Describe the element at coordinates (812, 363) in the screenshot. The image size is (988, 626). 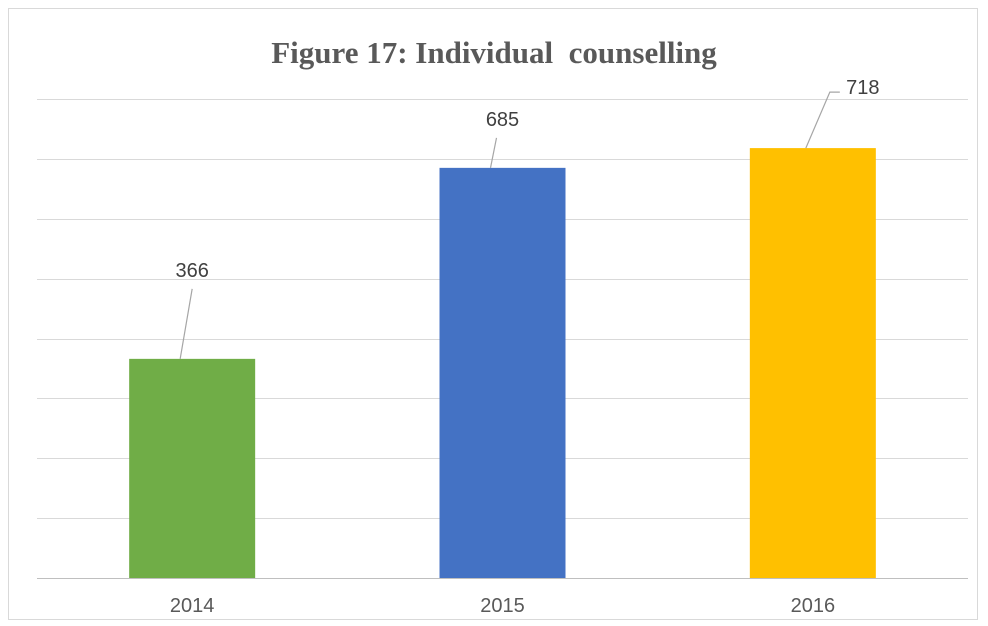
I see `bar-2016` at that location.